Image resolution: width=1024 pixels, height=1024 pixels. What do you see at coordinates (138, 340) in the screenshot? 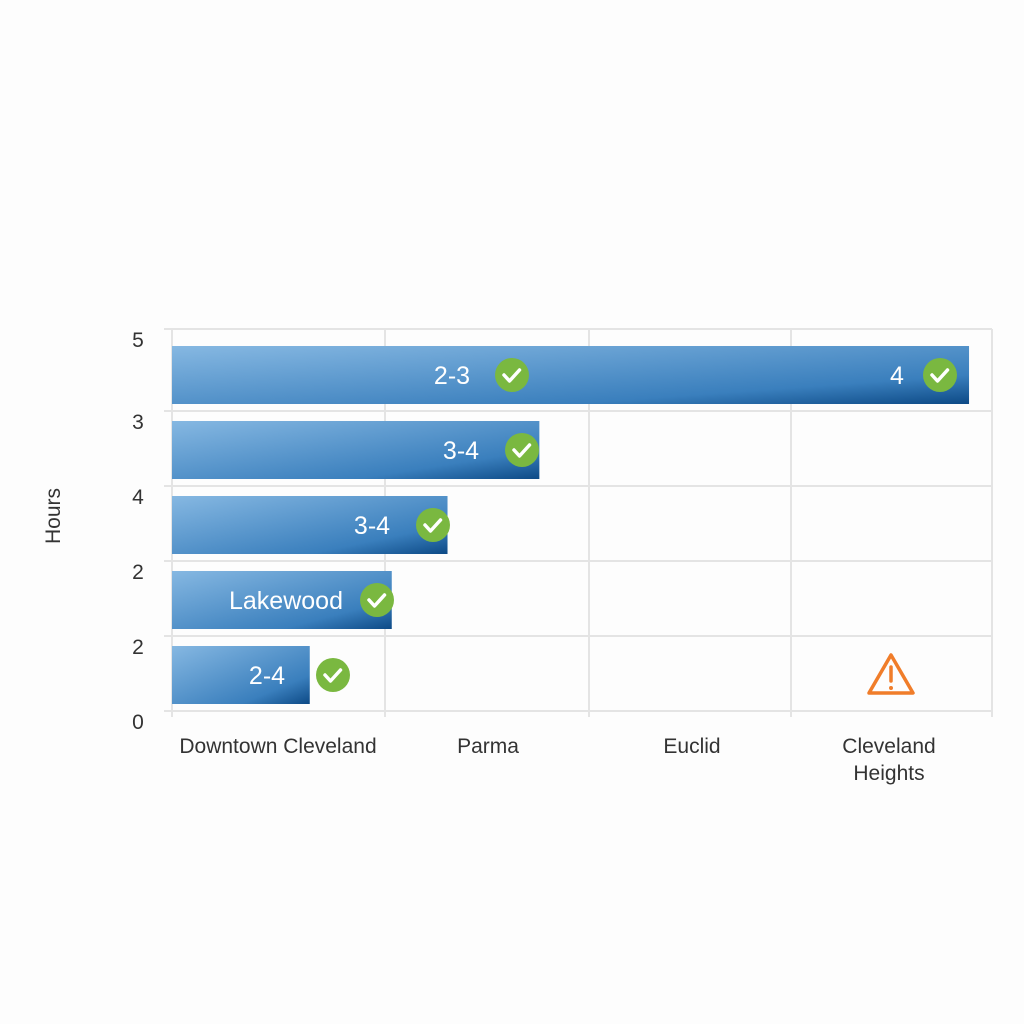
I see `y-tick-label: 5` at bounding box center [138, 340].